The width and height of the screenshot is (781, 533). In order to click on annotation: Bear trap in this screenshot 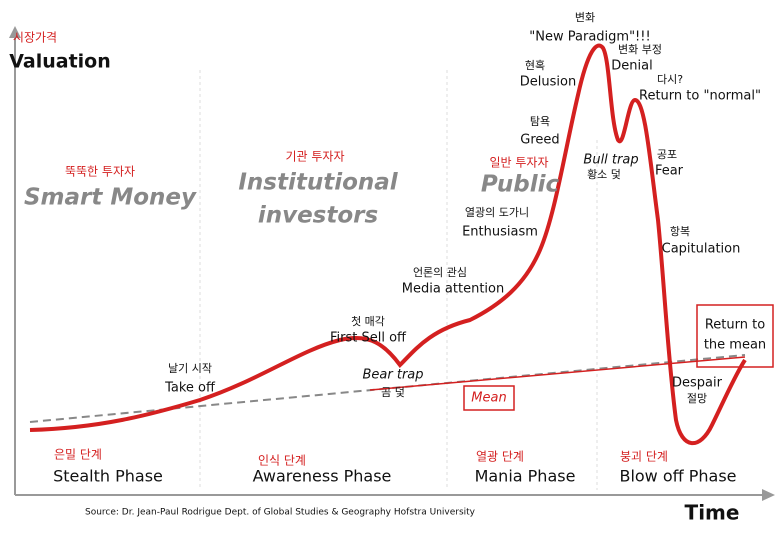, I will do `click(392, 375)`.